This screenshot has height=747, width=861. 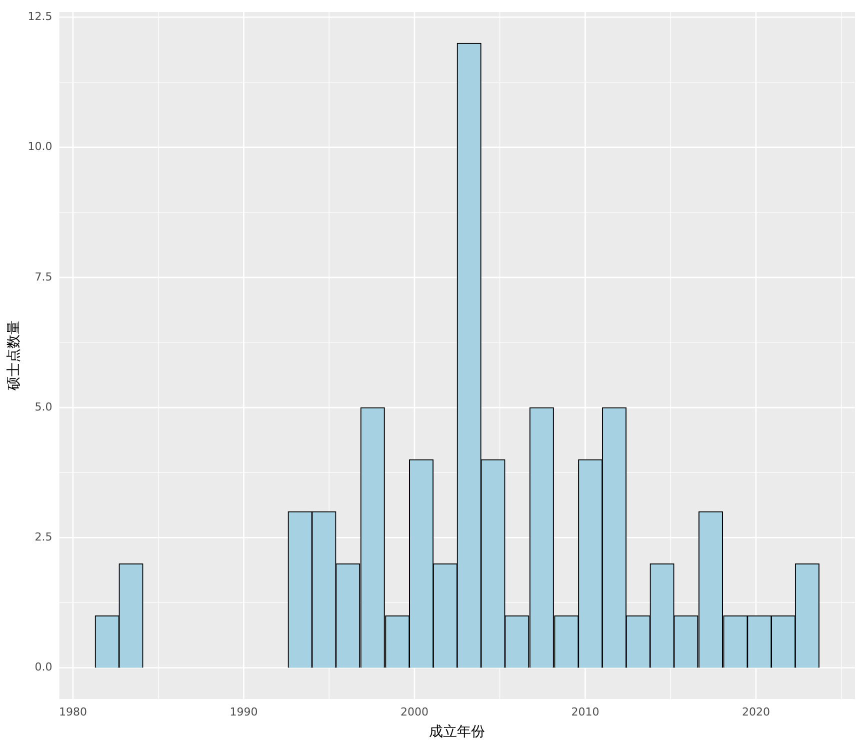 I want to click on y-tick-label: 10.0, so click(x=40, y=147).